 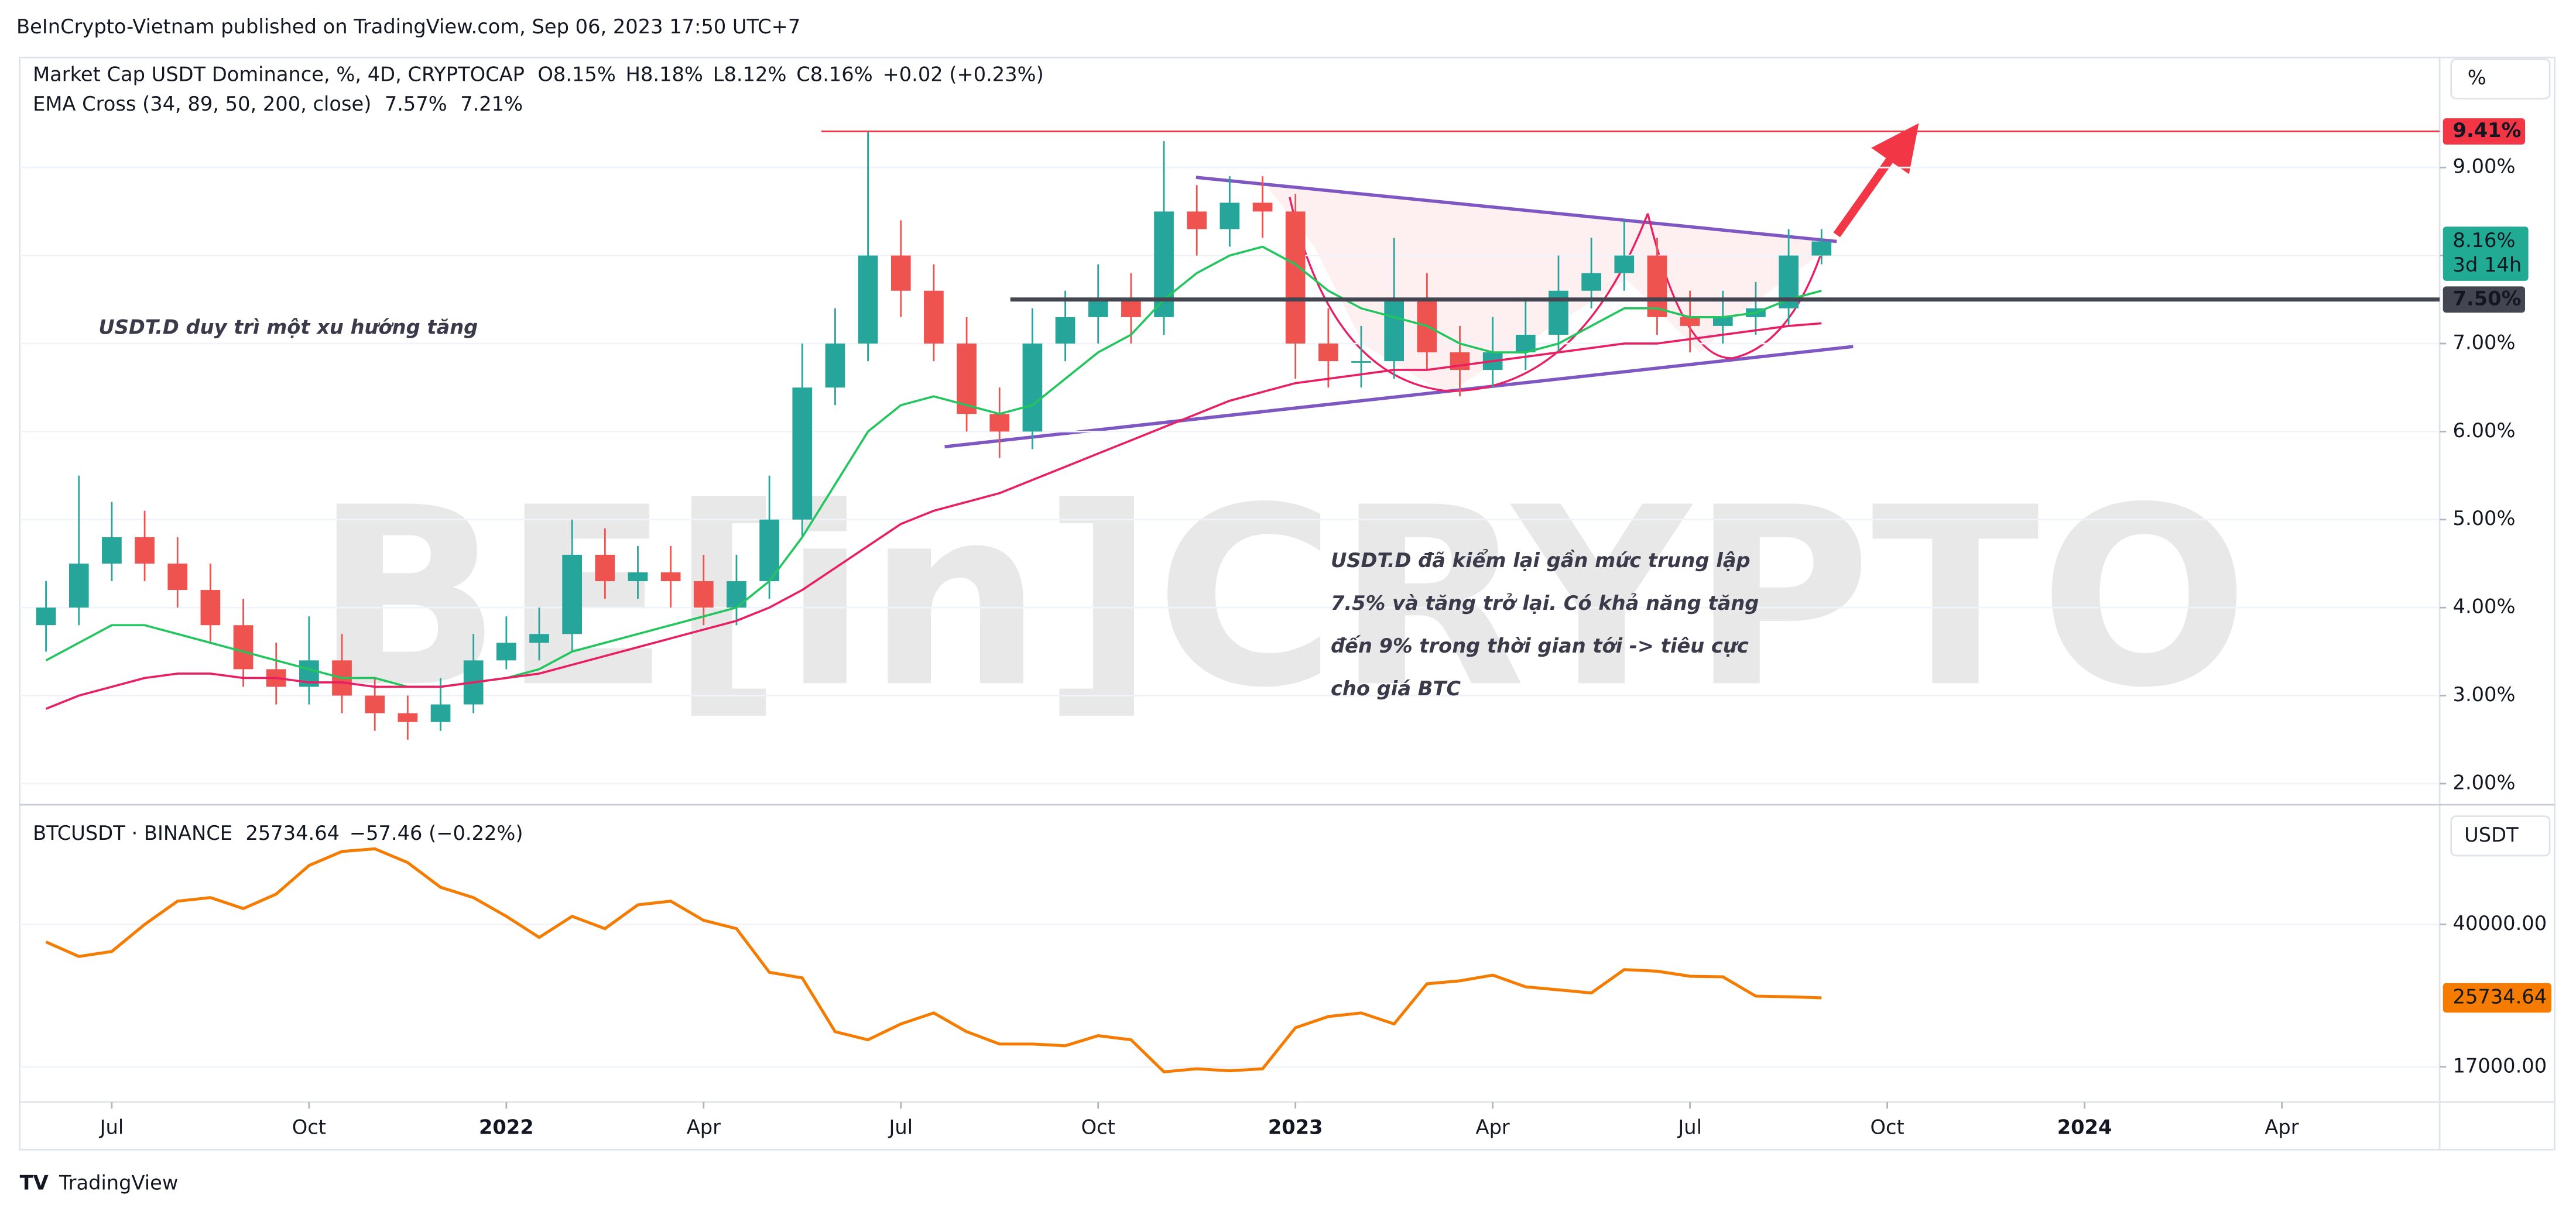 What do you see at coordinates (1541, 560) in the screenshot?
I see `annotation-text: USDT.D đã kiểm lại gần mức trung lập` at bounding box center [1541, 560].